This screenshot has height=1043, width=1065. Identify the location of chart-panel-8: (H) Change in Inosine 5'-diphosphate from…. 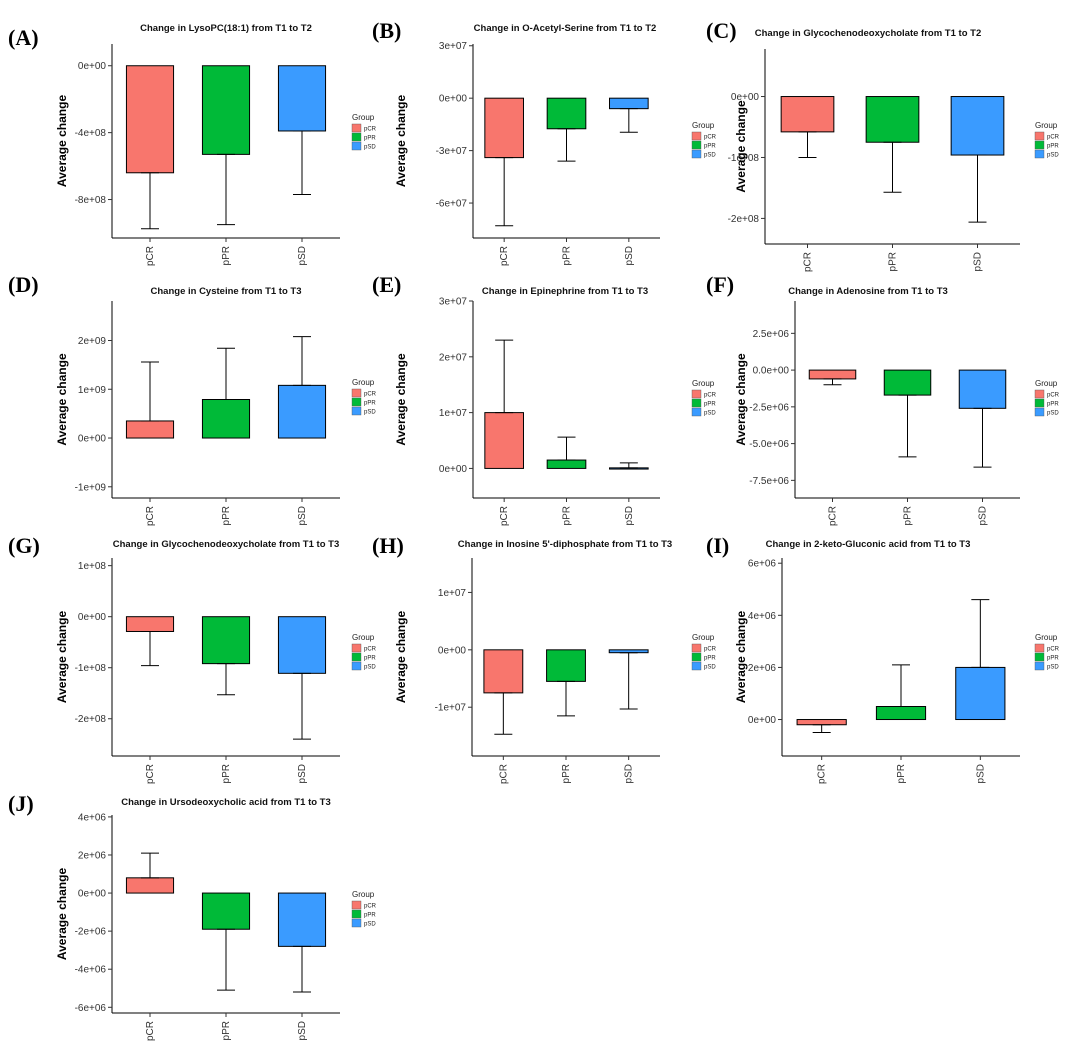
(544, 658).